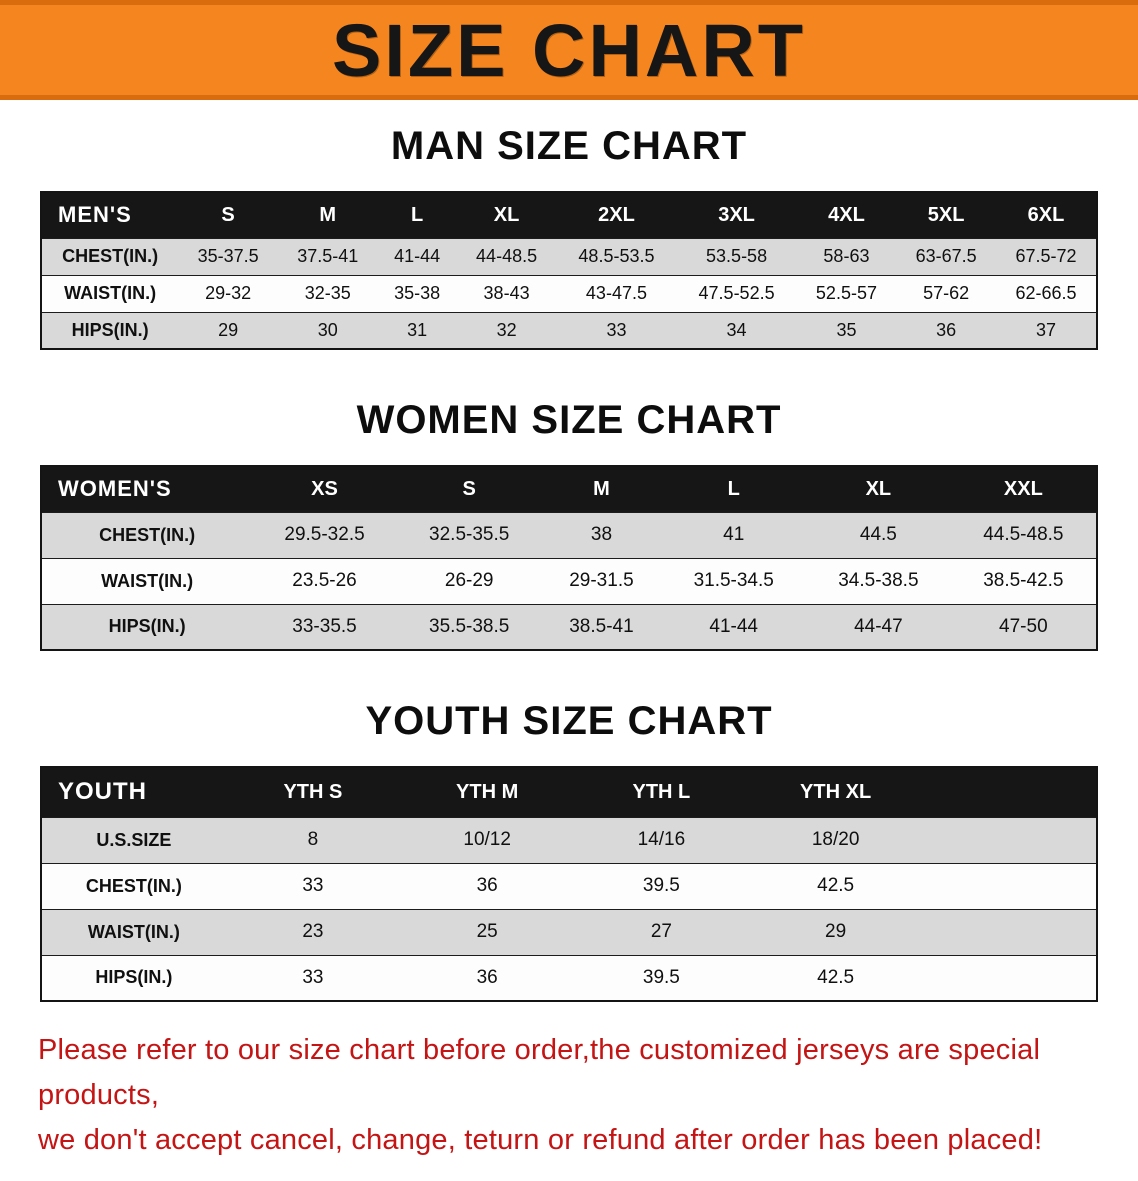 The image size is (1138, 1181). Describe the element at coordinates (878, 580) in the screenshot. I see `measurement-value-cell: 34.5-38.5` at that location.